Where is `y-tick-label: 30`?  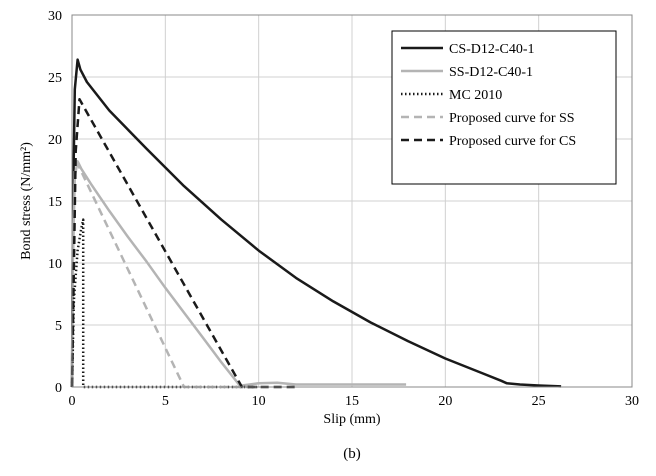
y-tick-label: 30 is located at coordinates (55, 16).